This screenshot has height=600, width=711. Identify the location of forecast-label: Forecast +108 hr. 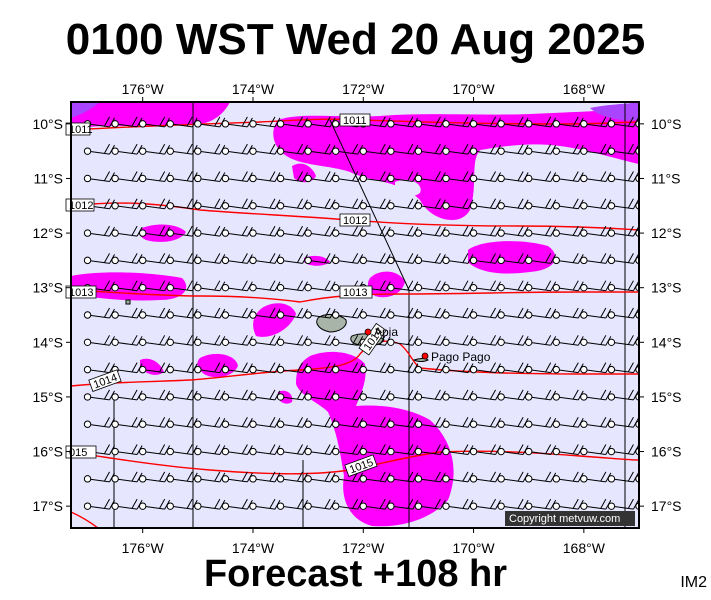
(355, 574).